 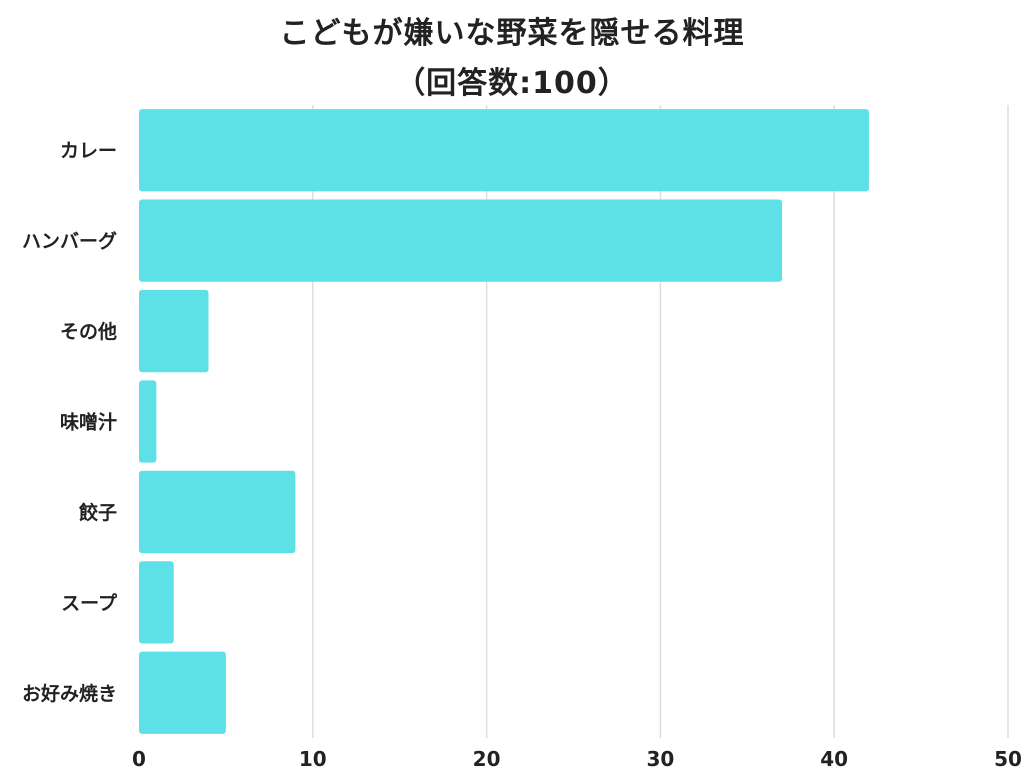 I want to click on x-tick-label: 50, so click(x=1008, y=757).